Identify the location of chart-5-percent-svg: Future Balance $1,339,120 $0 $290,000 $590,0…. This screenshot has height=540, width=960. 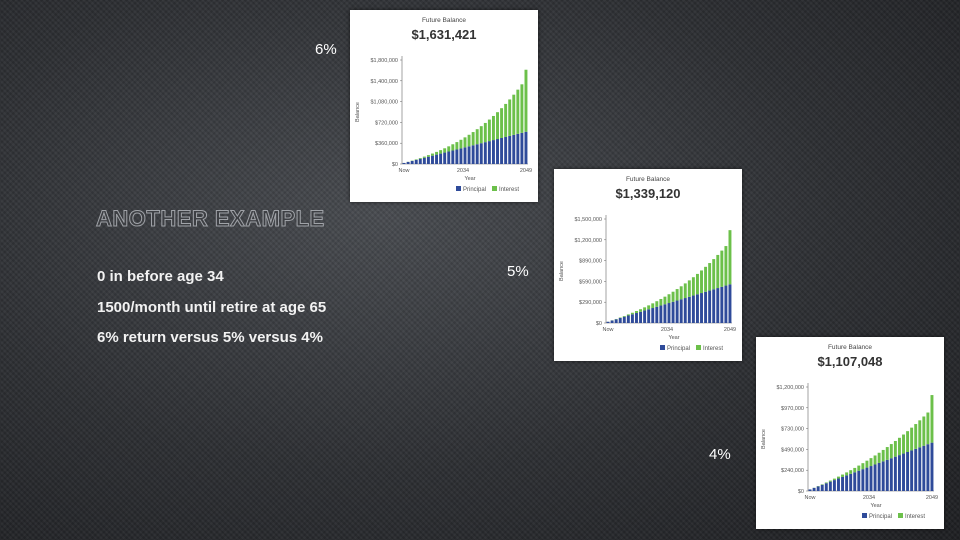
(647, 264).